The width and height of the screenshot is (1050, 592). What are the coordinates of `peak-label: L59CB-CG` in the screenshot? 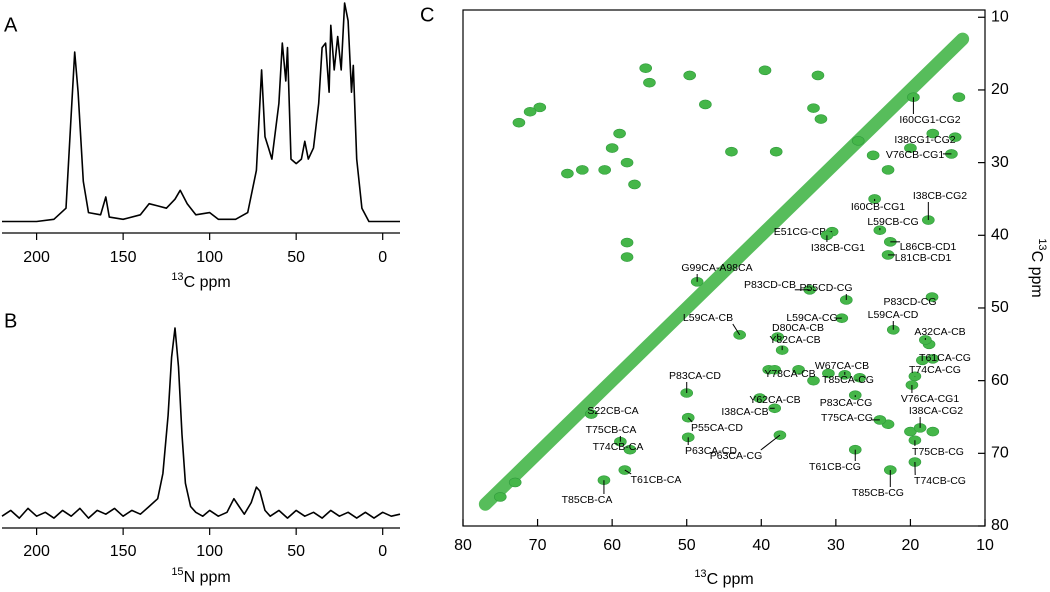 It's located at (892, 222).